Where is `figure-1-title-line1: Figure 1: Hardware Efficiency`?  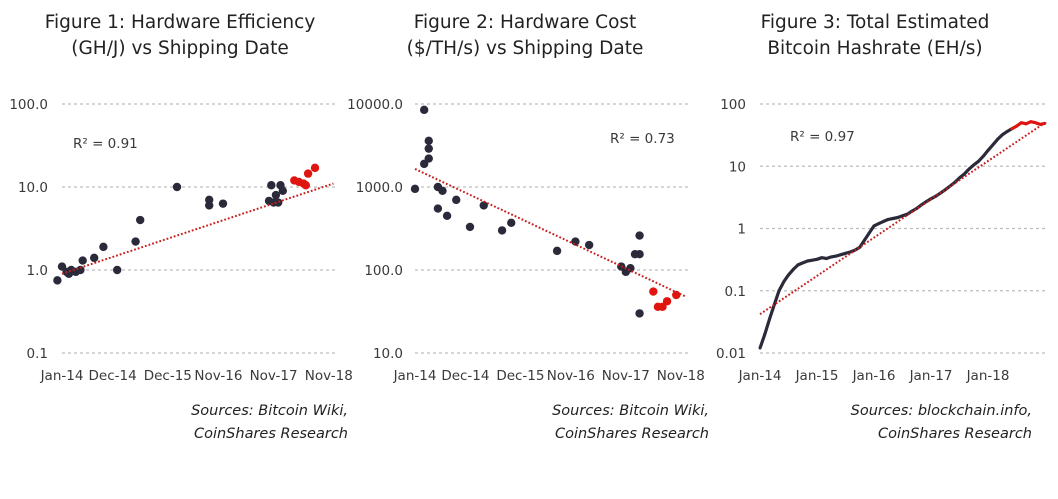
figure-1-title-line1: Figure 1: Hardware Efficiency is located at coordinates (180, 22).